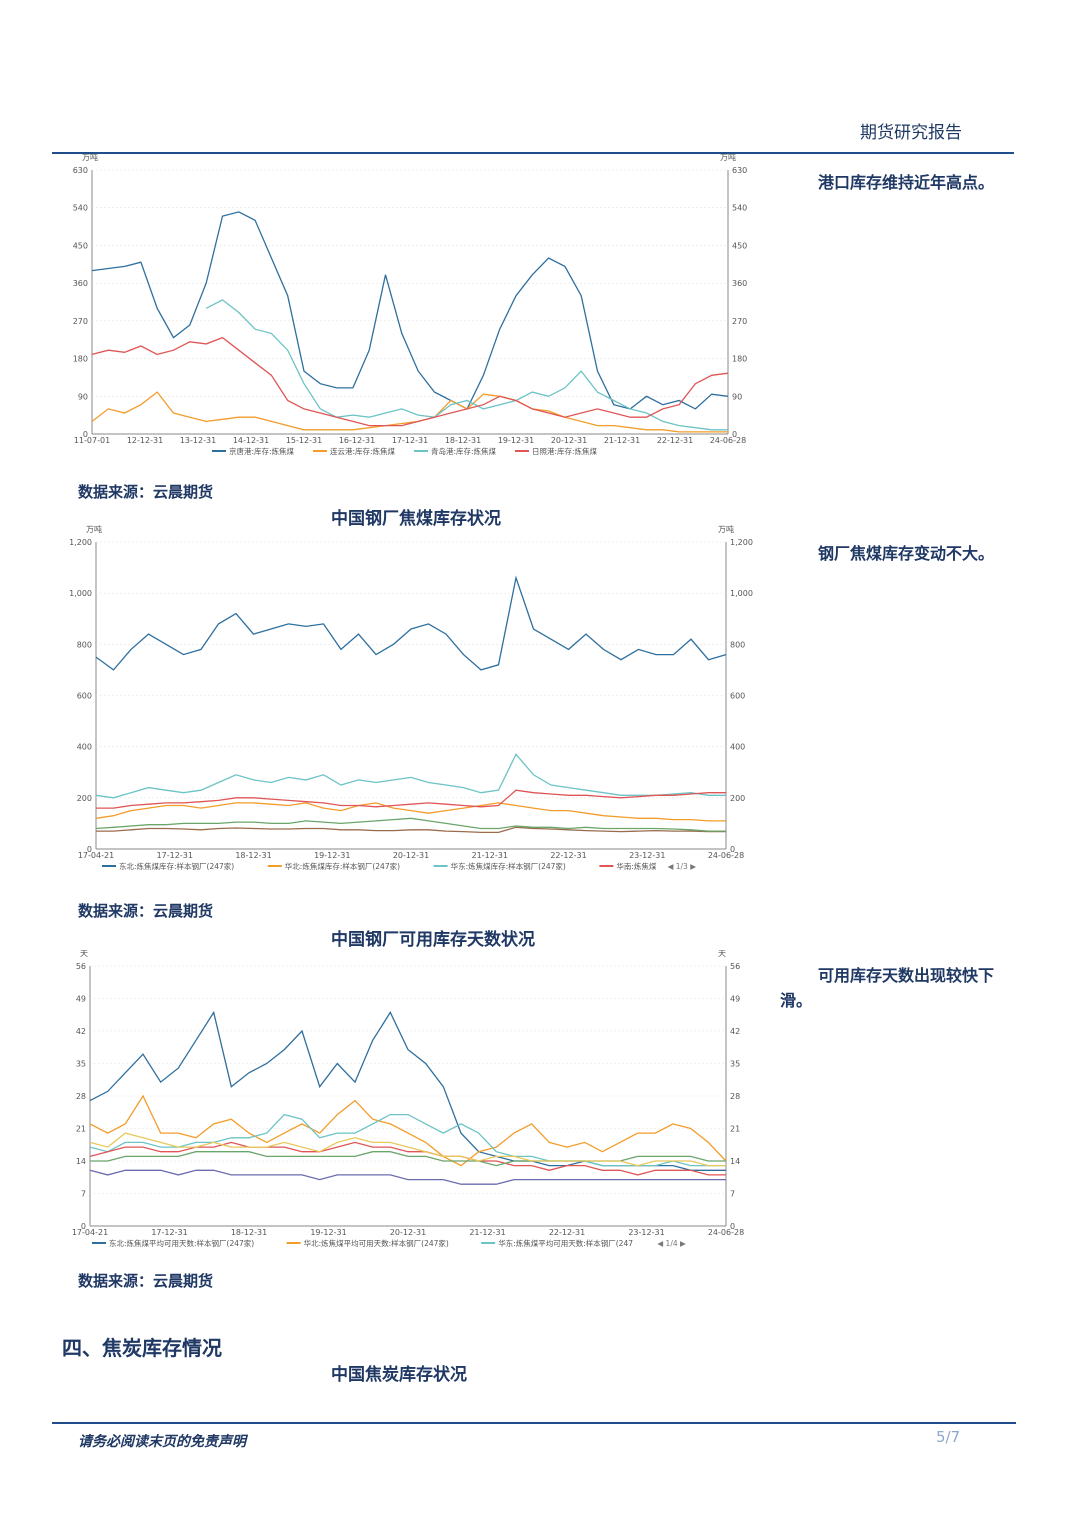  I want to click on header-divider, so click(533, 153).